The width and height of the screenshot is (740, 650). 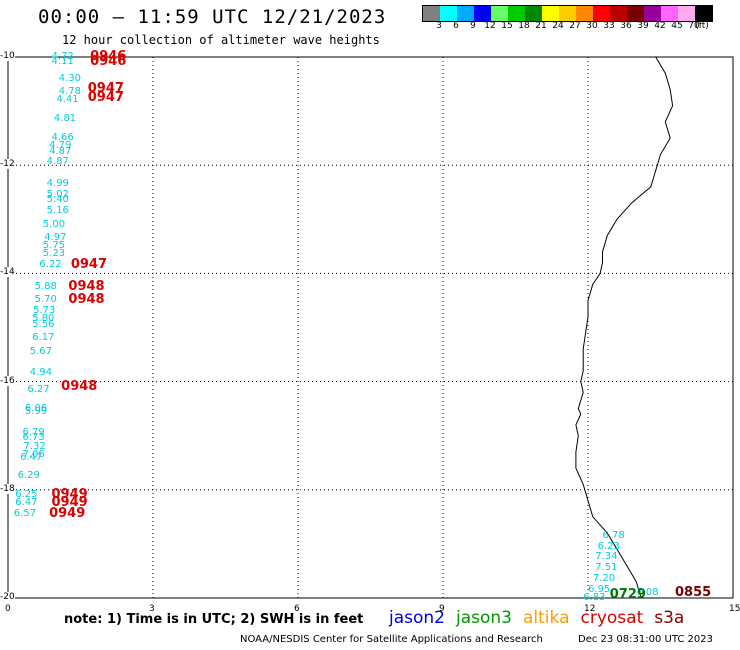 I want to click on color-scale-label: 70, so click(x=694, y=26).